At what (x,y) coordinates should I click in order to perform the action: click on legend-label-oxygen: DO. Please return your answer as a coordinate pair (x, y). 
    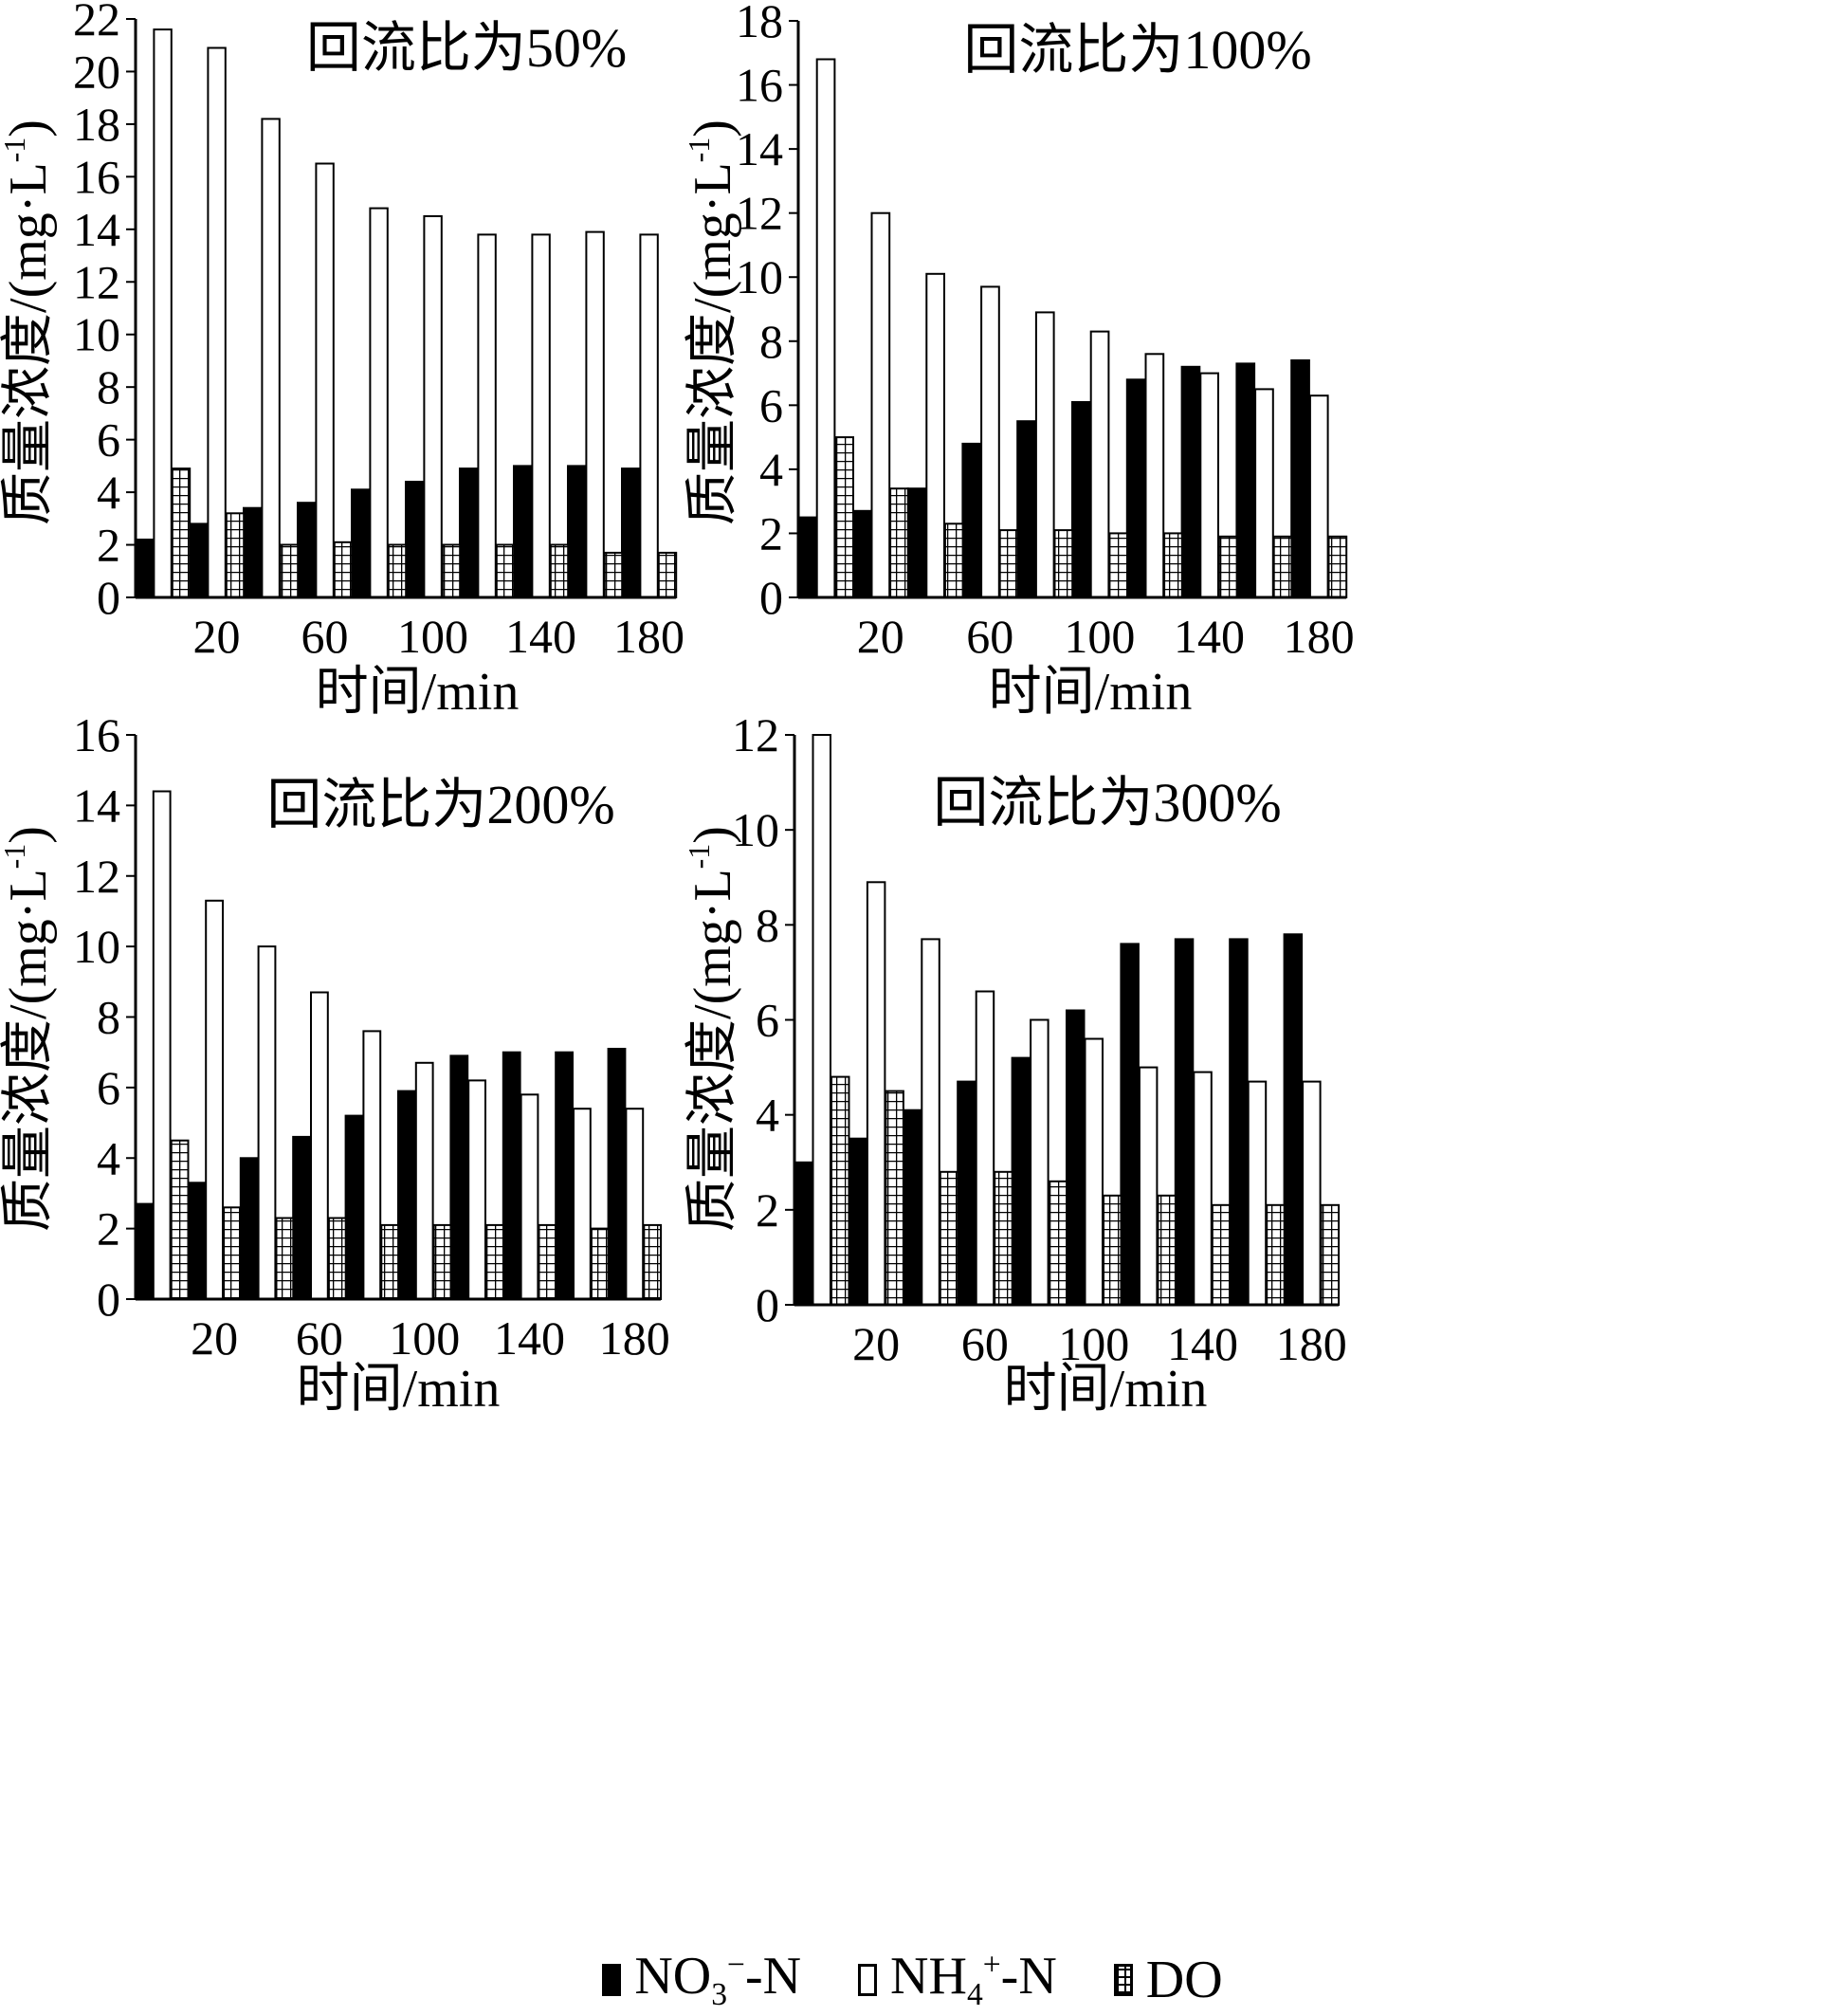
    Looking at the image, I should click on (1184, 1980).